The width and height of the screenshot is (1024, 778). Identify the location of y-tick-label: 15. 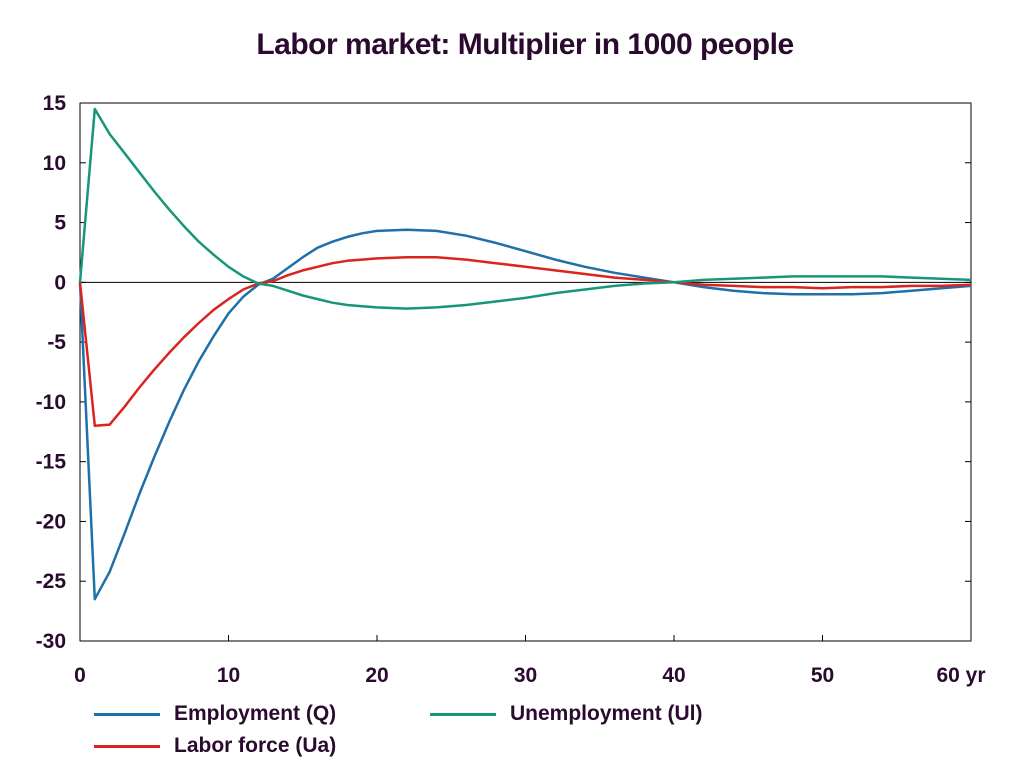
(55, 103).